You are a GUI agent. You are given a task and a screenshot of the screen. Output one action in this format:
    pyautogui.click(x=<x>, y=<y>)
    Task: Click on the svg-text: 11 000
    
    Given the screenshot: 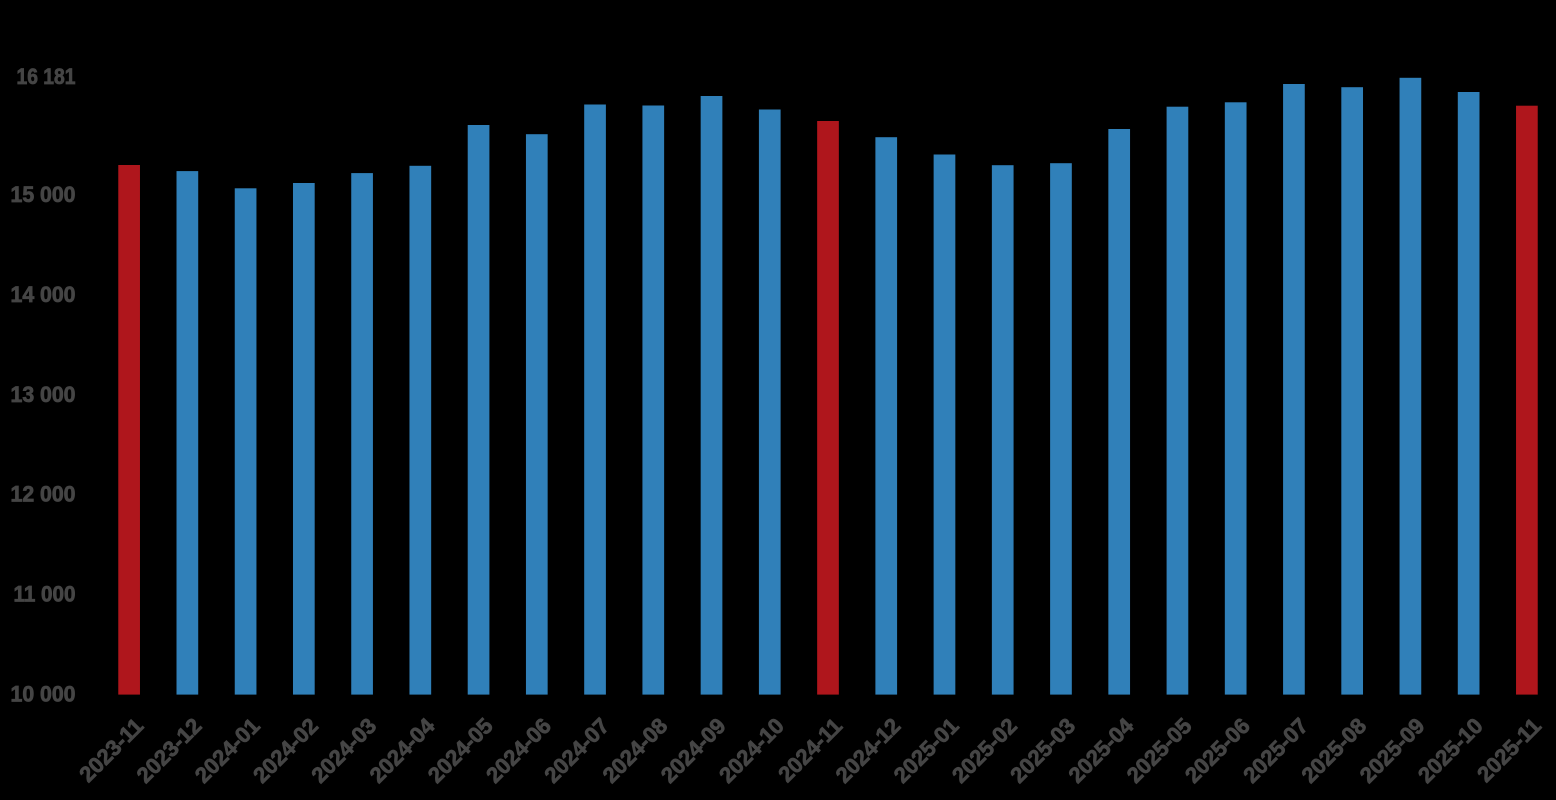 What is the action you would take?
    pyautogui.click(x=45, y=594)
    